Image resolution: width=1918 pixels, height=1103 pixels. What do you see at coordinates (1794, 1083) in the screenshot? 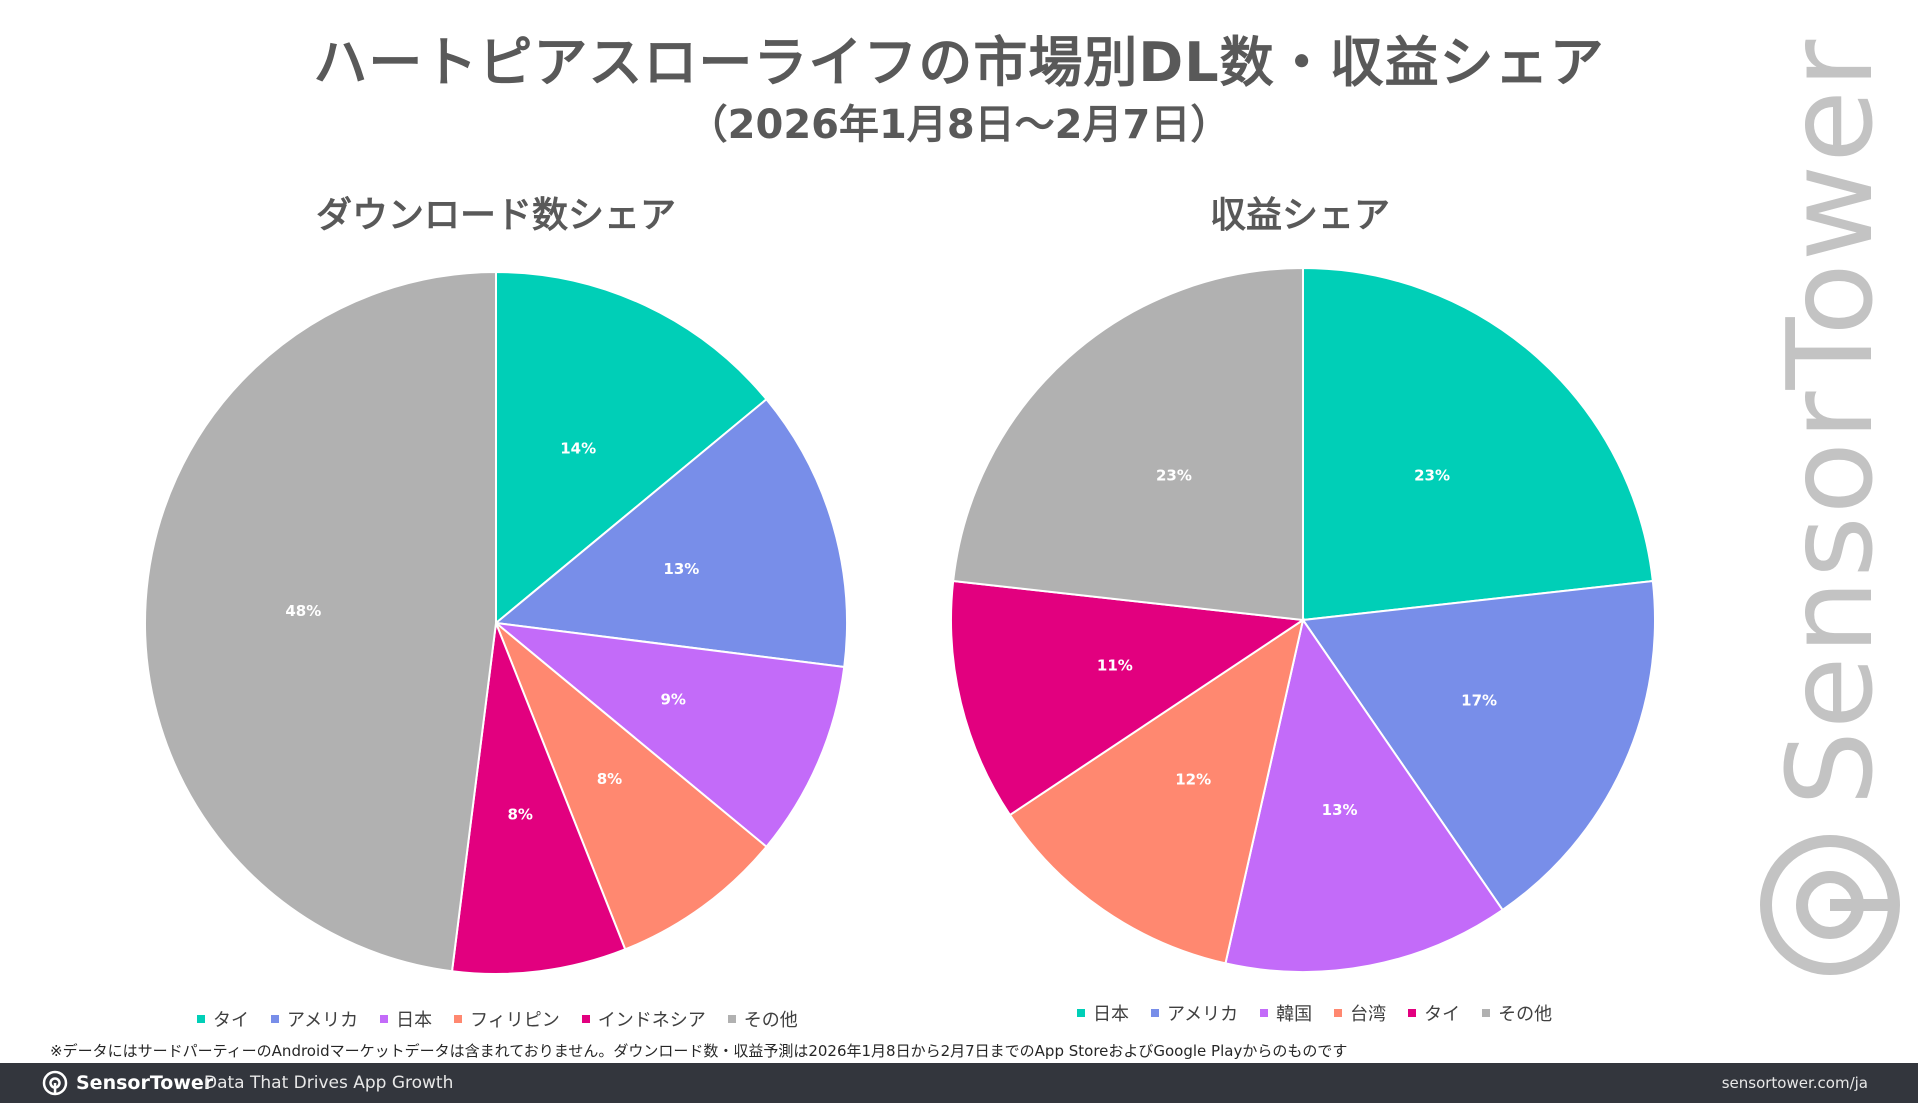
I see `footer-url: sensortower.com/ja` at bounding box center [1794, 1083].